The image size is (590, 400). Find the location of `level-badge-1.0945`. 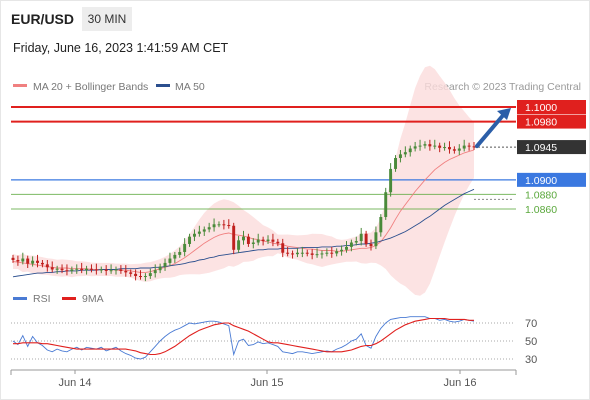

level-badge-1.0945 is located at coordinates (551, 147).